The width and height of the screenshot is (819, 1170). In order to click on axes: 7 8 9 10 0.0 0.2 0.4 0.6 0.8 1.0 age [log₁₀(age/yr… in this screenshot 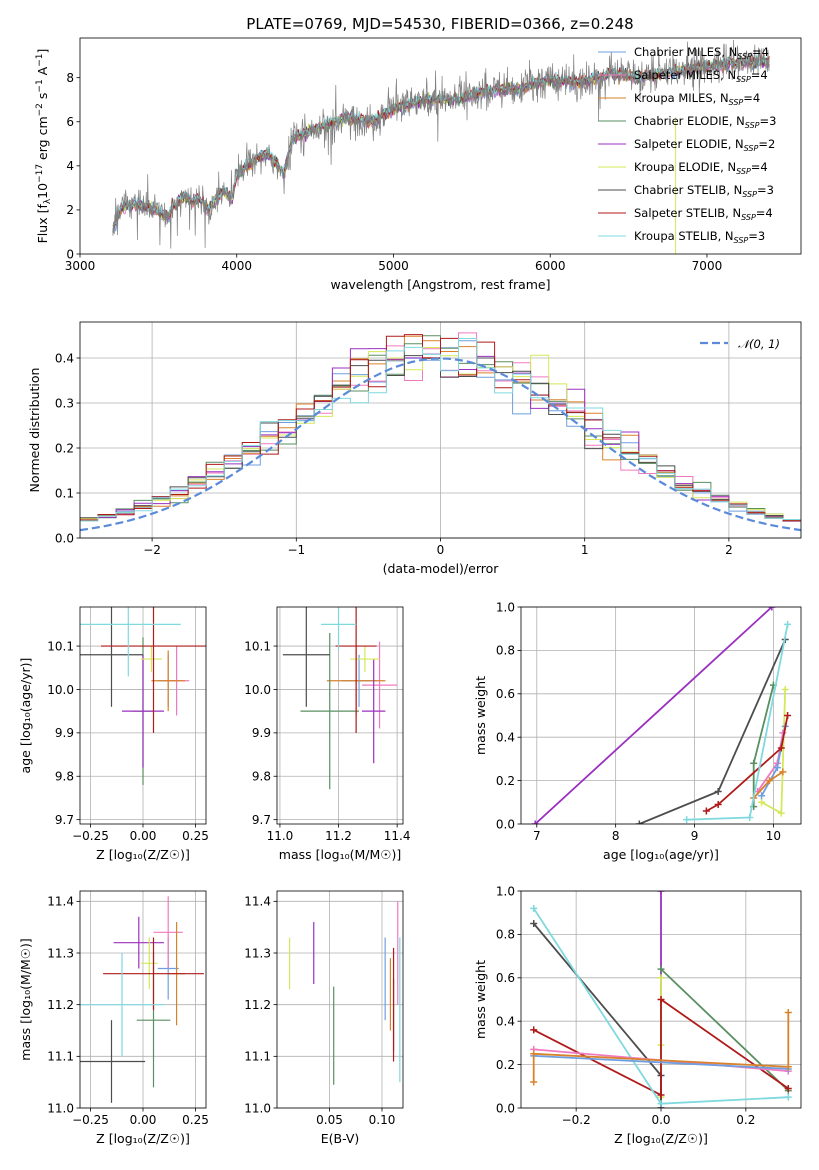, I will do `click(637, 731)`.